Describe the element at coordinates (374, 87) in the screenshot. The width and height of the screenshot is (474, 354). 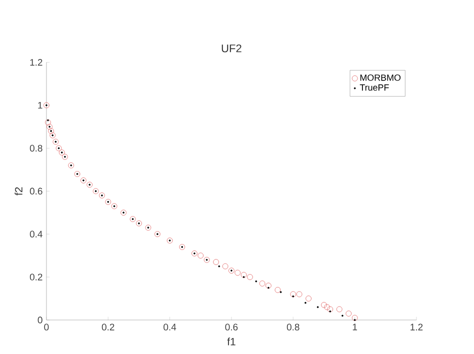
I see `legend-label: TruePF` at that location.